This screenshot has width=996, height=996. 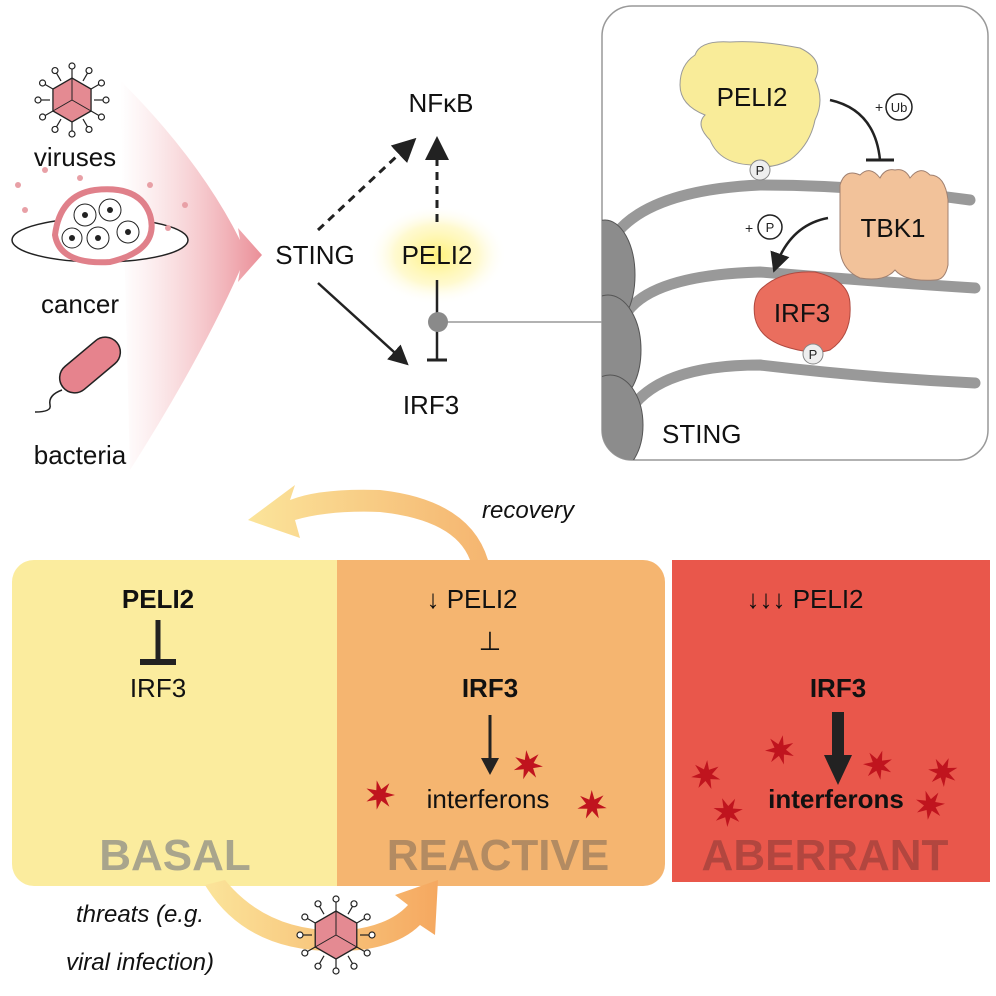 I want to click on peli2-protein, so click(x=750, y=104).